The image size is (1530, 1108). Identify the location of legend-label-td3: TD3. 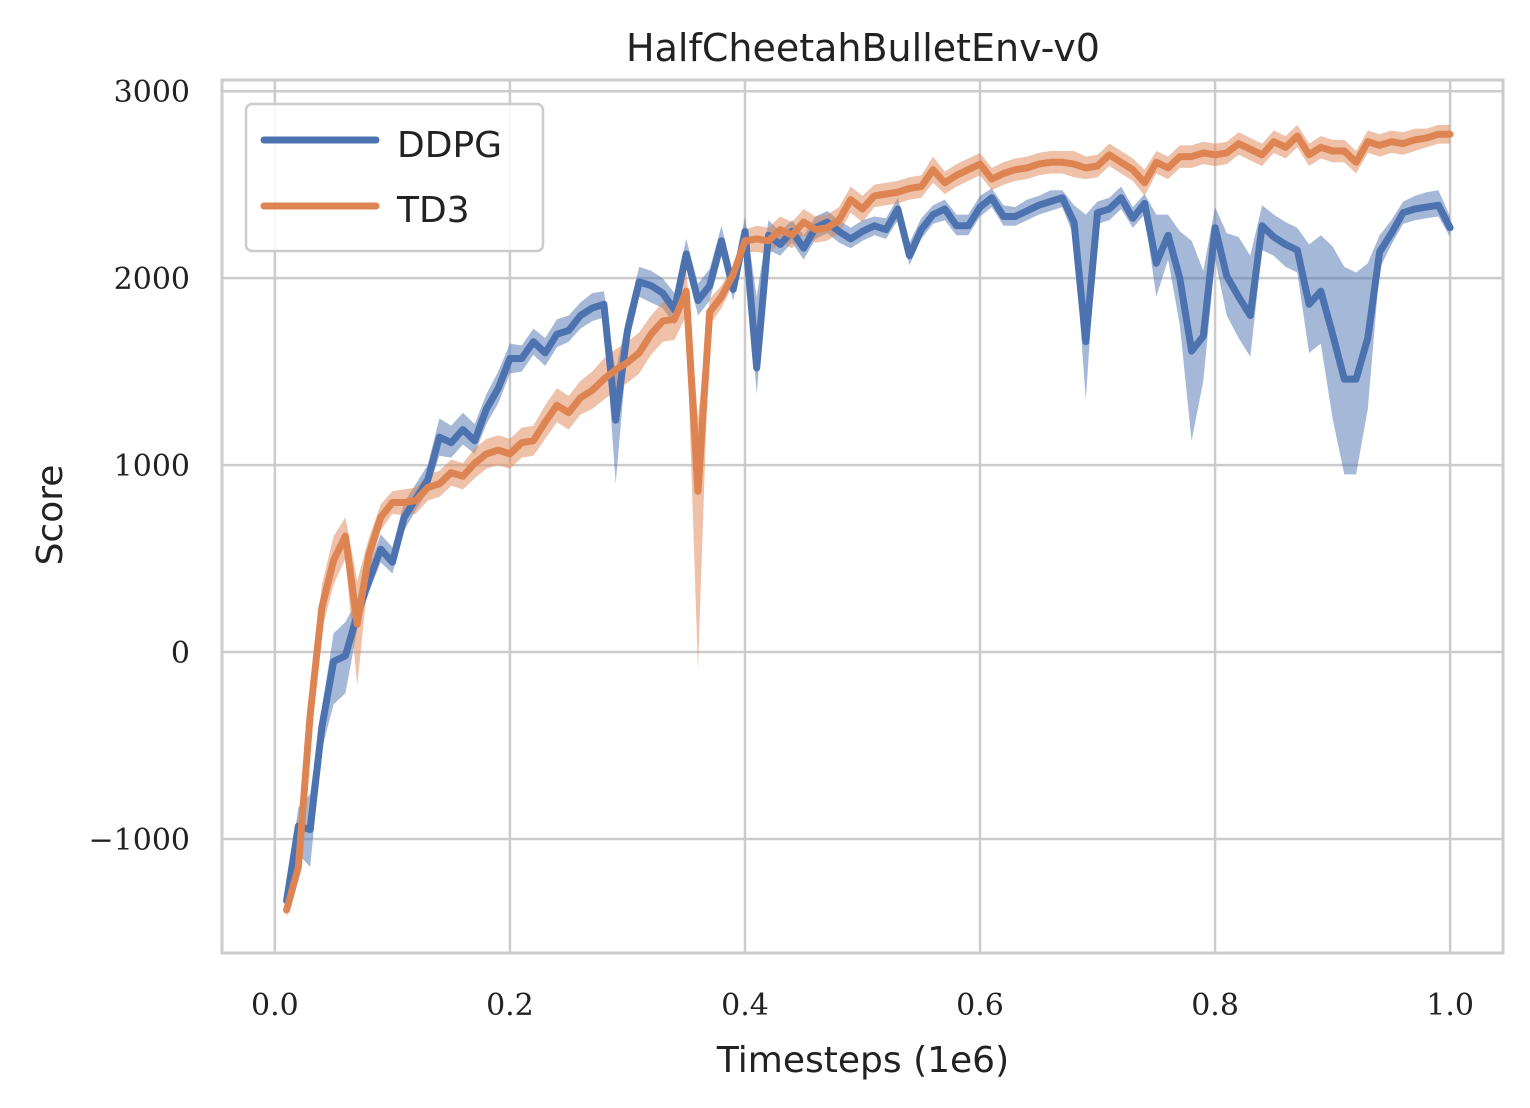
(433, 210).